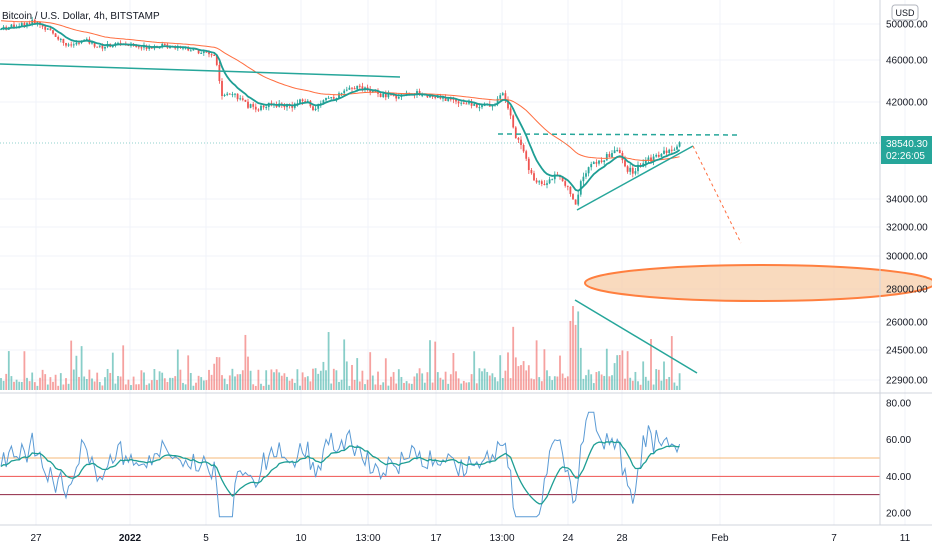  I want to click on price-tick-label: 34000.00, so click(907, 200).